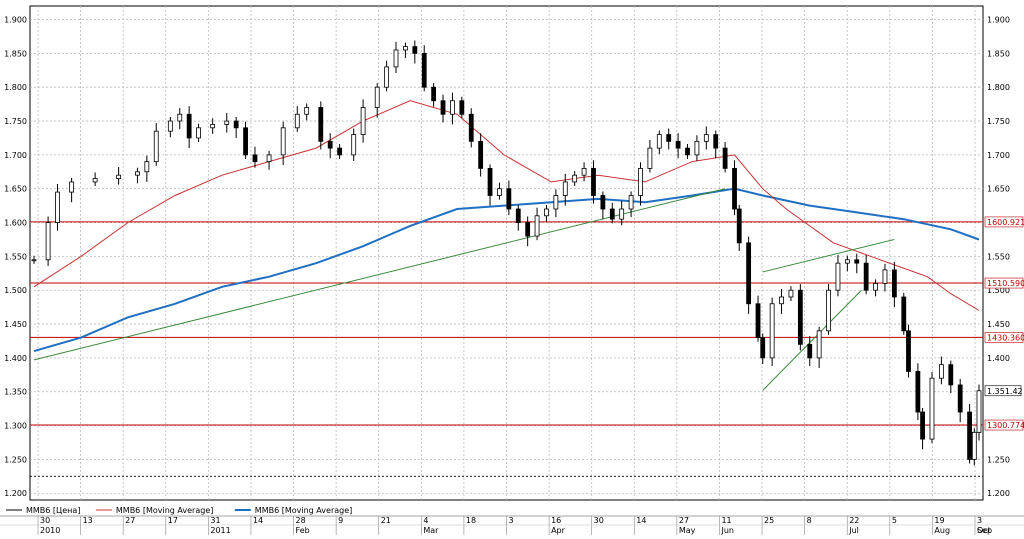 This screenshot has width=1024, height=539. Describe the element at coordinates (15, 392) in the screenshot. I see `y-tick-label-left: 1.350` at that location.